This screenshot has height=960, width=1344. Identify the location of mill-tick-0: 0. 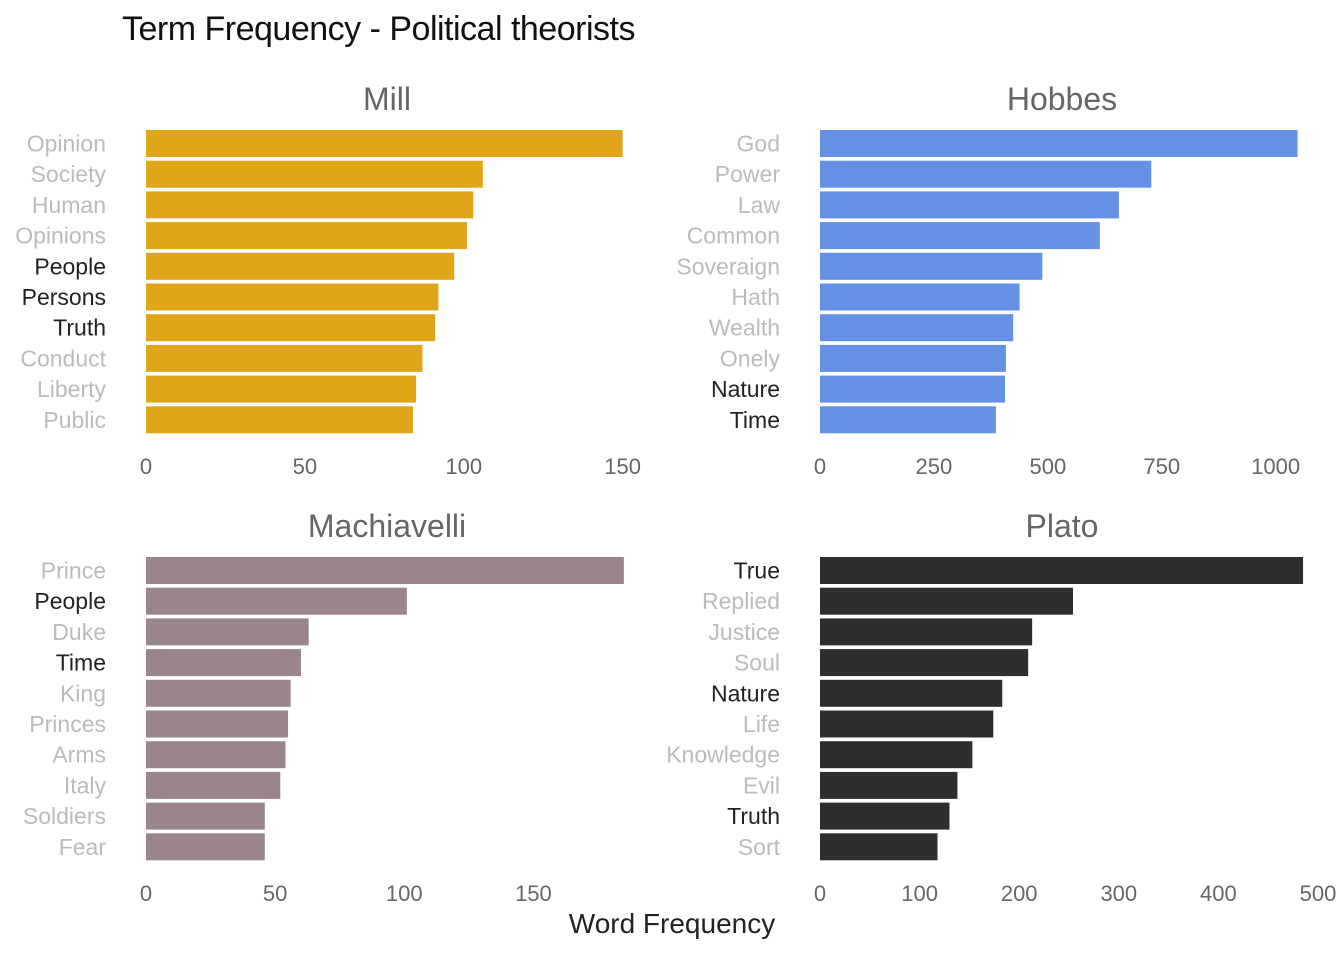
(146, 466).